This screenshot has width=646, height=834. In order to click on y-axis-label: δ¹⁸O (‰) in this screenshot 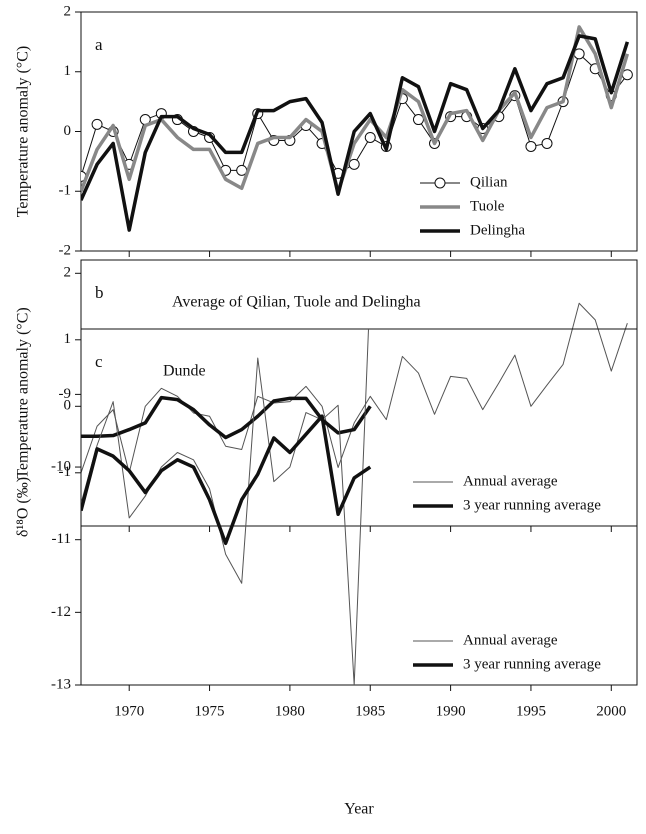, I will do `click(23, 507)`.